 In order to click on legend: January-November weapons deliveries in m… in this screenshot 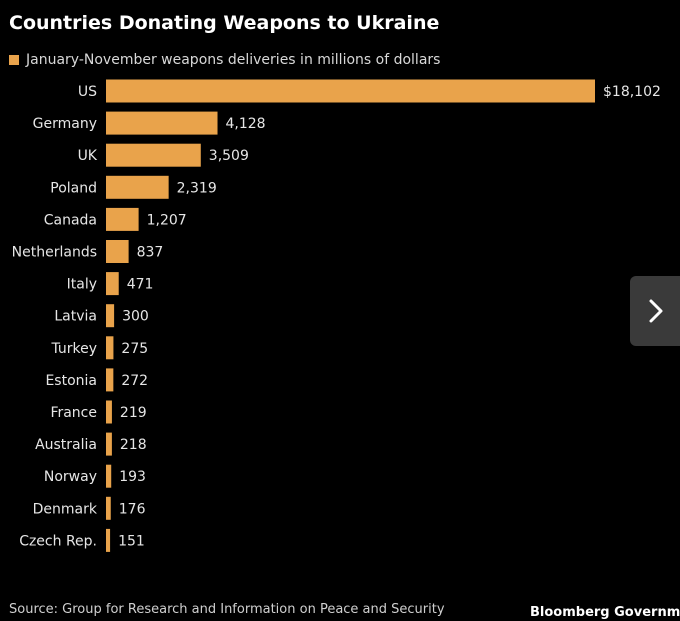, I will do `click(224, 60)`.